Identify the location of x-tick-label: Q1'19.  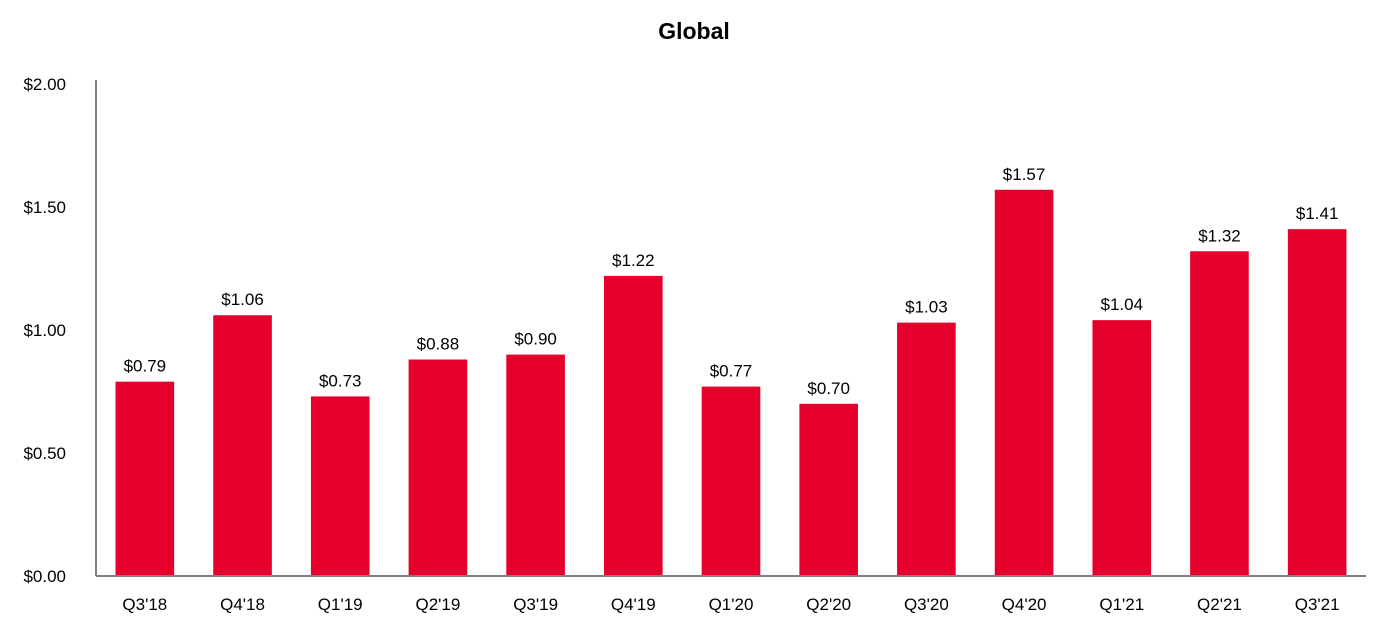
(340, 604).